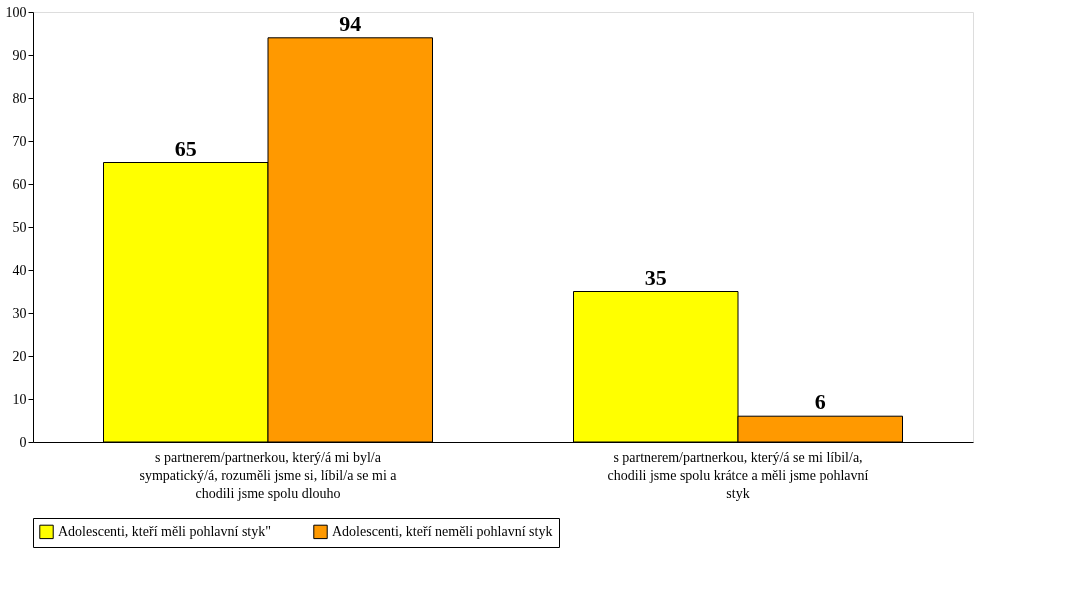 This screenshot has width=1072, height=596. What do you see at coordinates (16, 12) in the screenshot?
I see `y-tick-label: 100` at bounding box center [16, 12].